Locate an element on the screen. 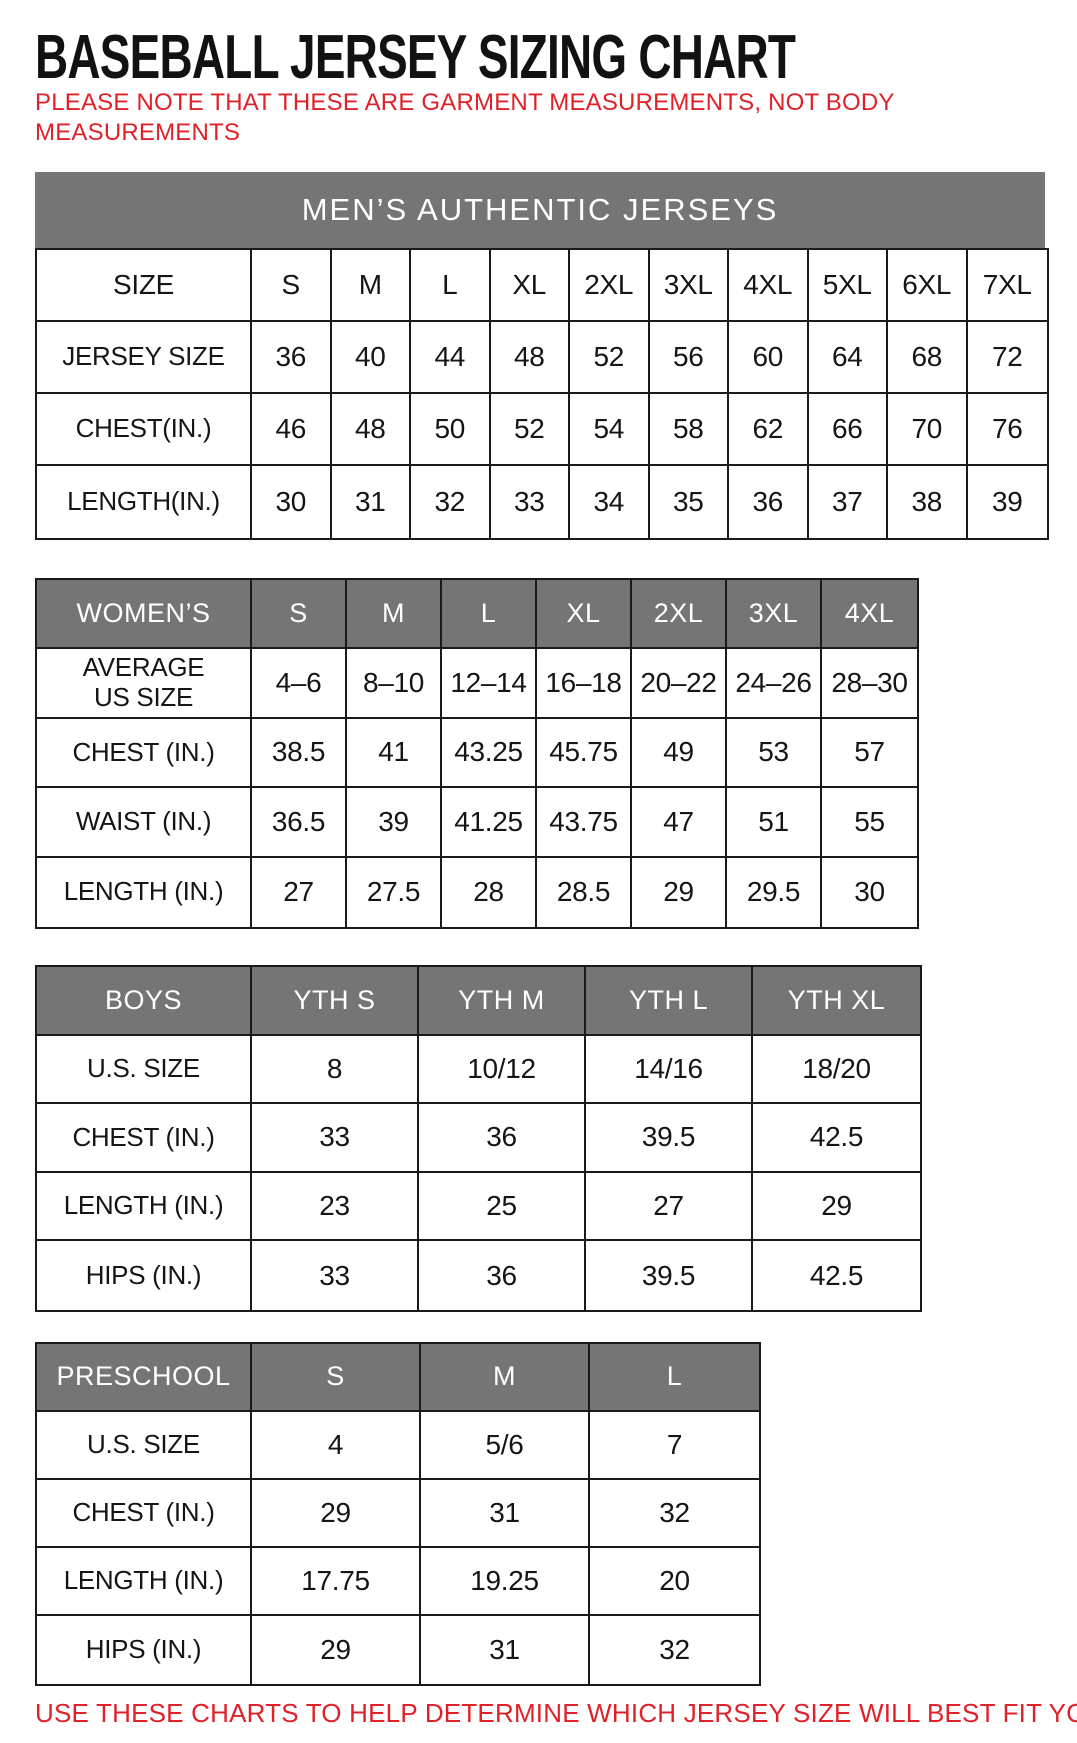 This screenshot has height=1743, width=1077. size-value: 54 is located at coordinates (610, 430).